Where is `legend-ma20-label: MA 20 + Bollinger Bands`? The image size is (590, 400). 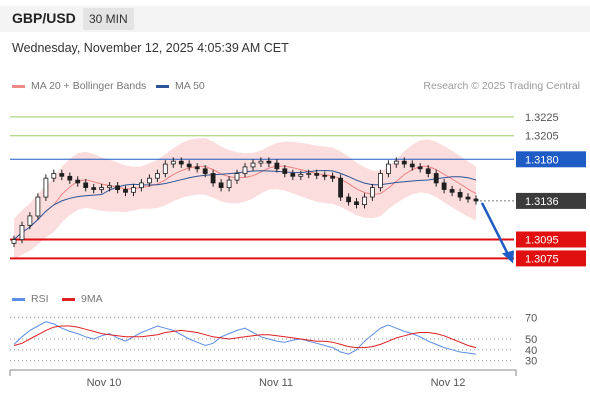 legend-ma20-label: MA 20 + Bollinger Bands is located at coordinates (89, 86).